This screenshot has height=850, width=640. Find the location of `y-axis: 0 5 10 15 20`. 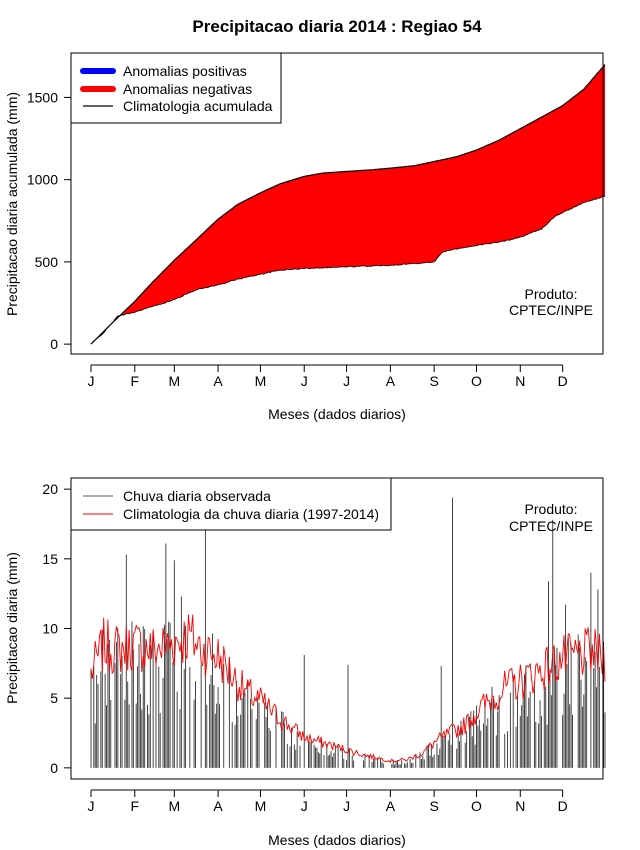

y-axis: 0 5 10 15 20 is located at coordinates (57, 628).